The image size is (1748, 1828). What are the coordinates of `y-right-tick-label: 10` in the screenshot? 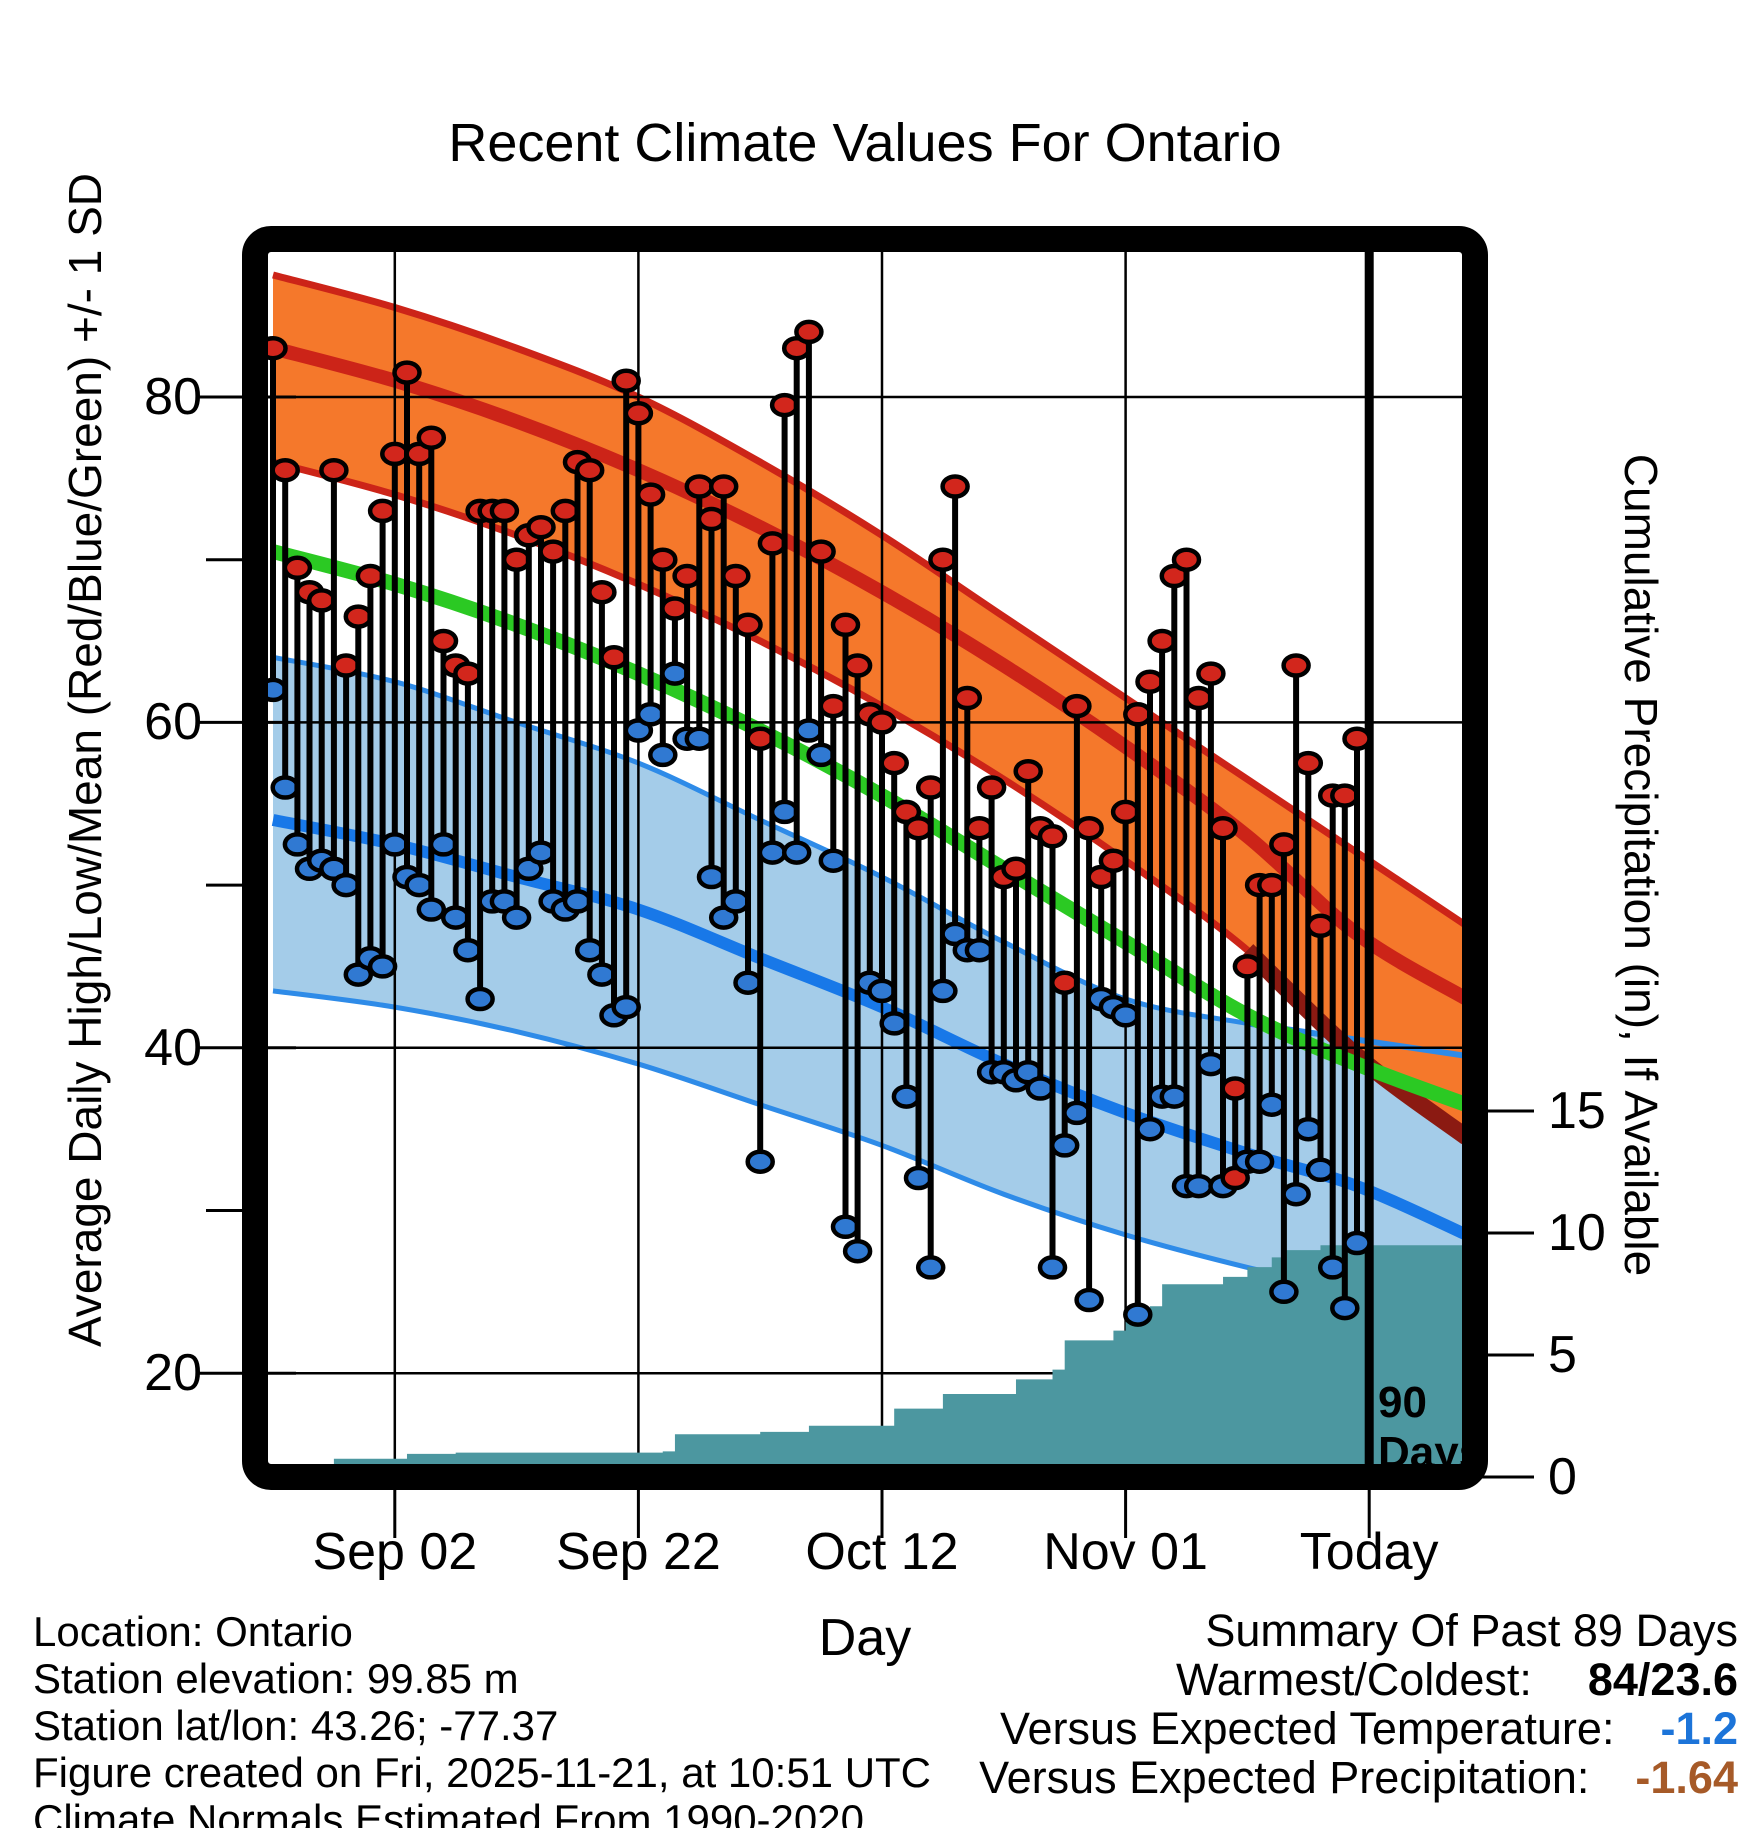 It's located at (1577, 1233).